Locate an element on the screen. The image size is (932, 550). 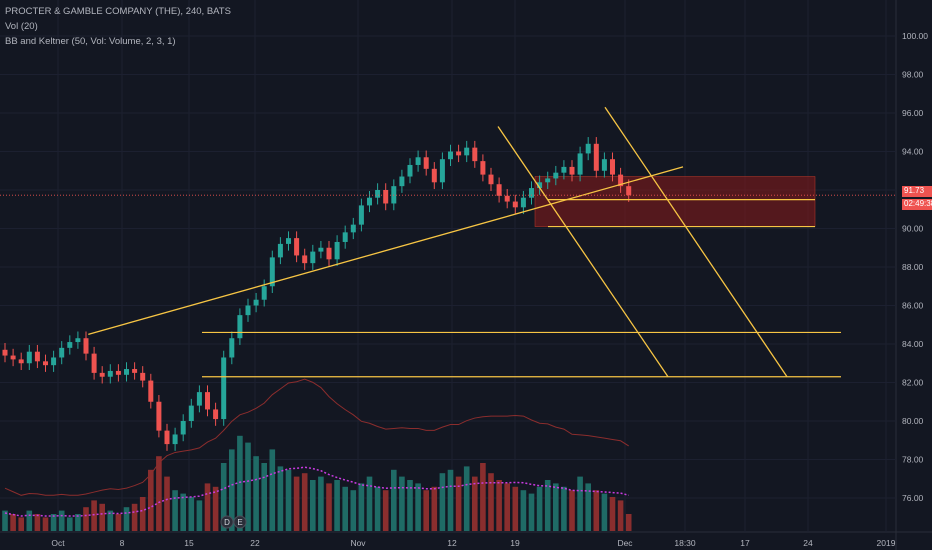
resistance-zone is located at coordinates (675, 201).